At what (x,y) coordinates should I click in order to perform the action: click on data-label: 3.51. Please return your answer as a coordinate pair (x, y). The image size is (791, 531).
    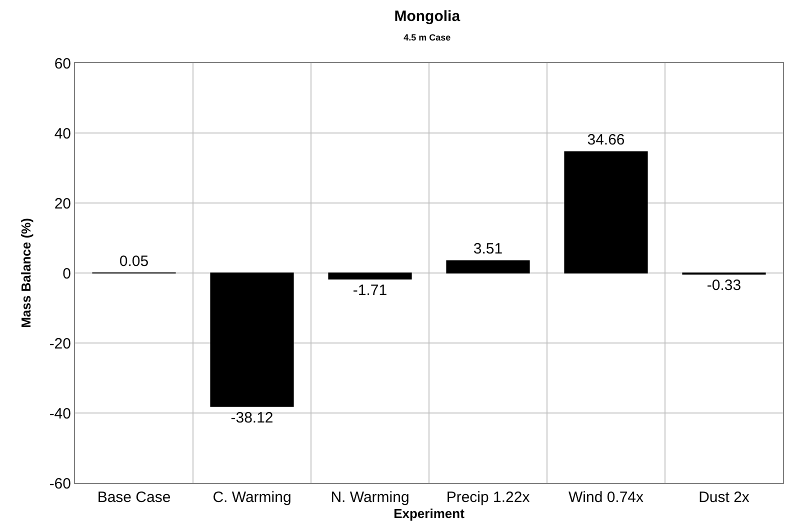
    Looking at the image, I should click on (488, 249).